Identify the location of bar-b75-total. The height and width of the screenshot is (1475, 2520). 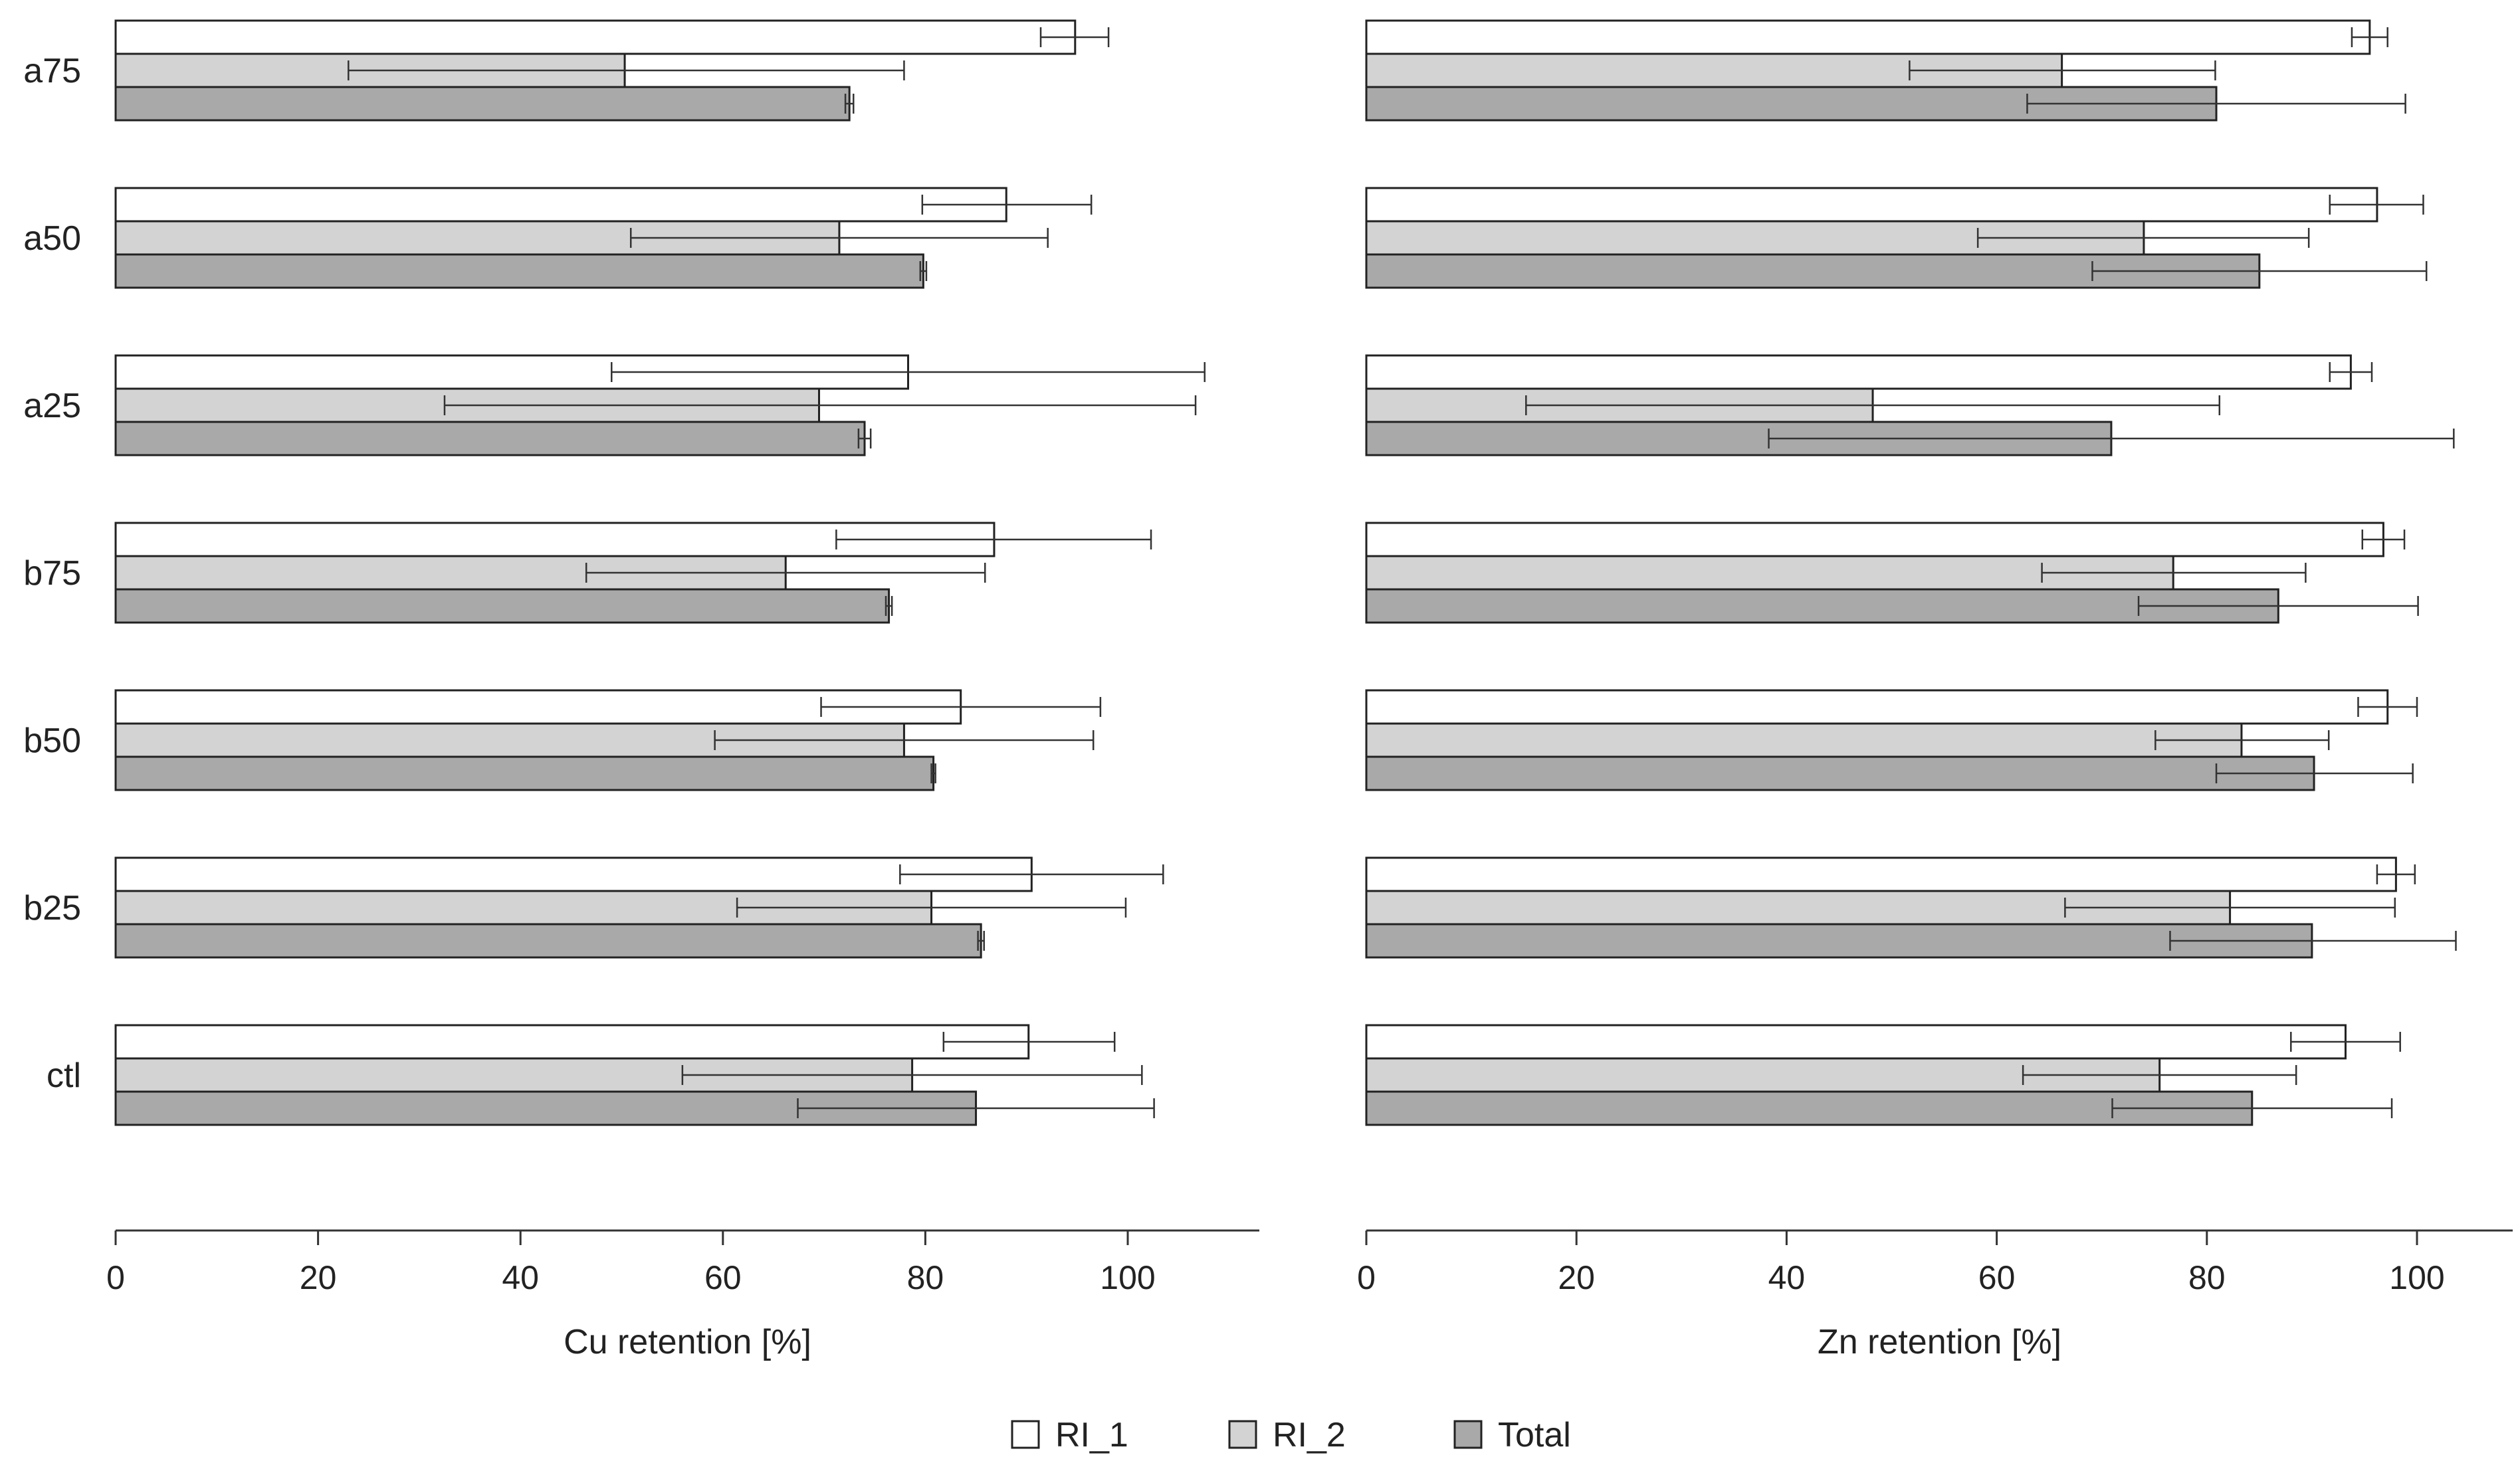
(502, 606).